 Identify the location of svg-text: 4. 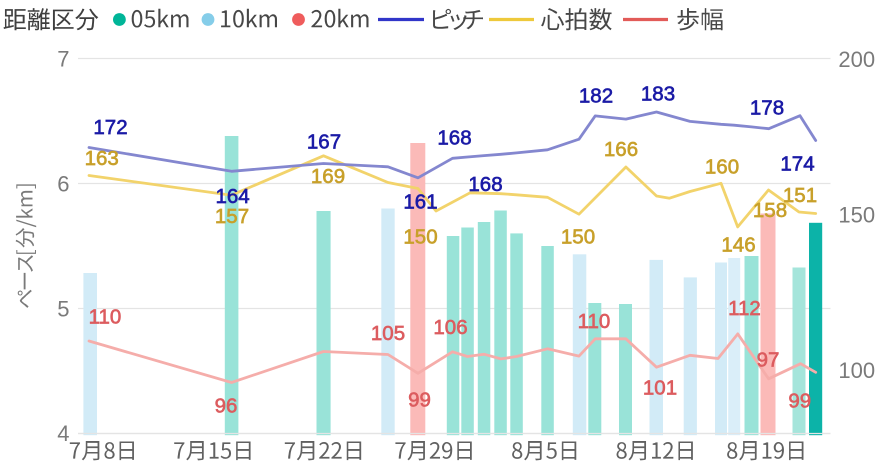
(63, 433).